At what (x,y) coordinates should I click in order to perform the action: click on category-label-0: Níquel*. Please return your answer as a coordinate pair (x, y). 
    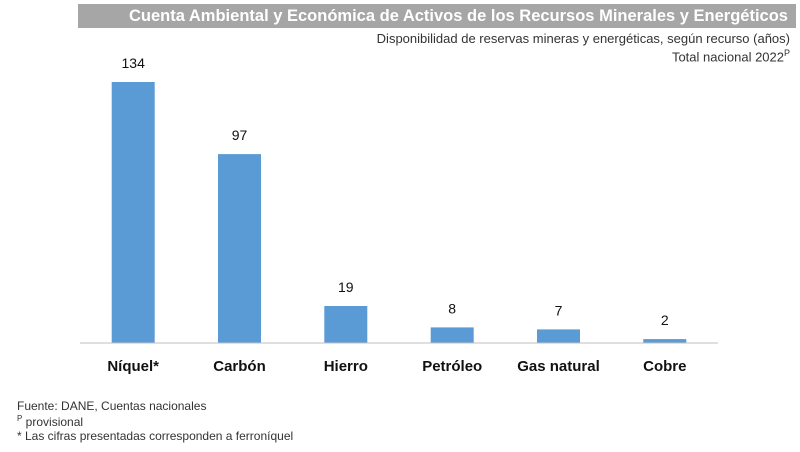
    Looking at the image, I should click on (133, 366).